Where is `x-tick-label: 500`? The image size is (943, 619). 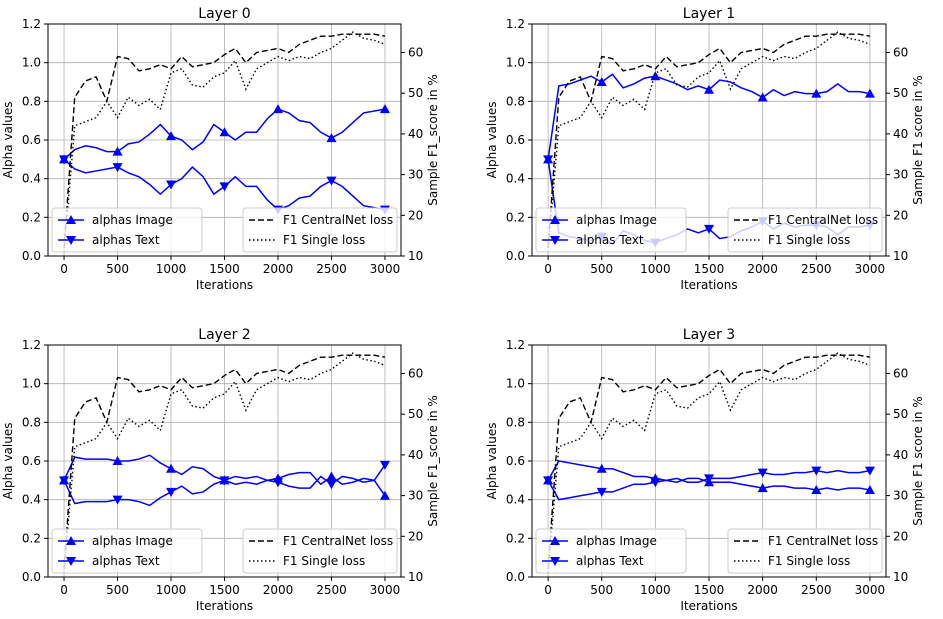
x-tick-label: 500 is located at coordinates (117, 590).